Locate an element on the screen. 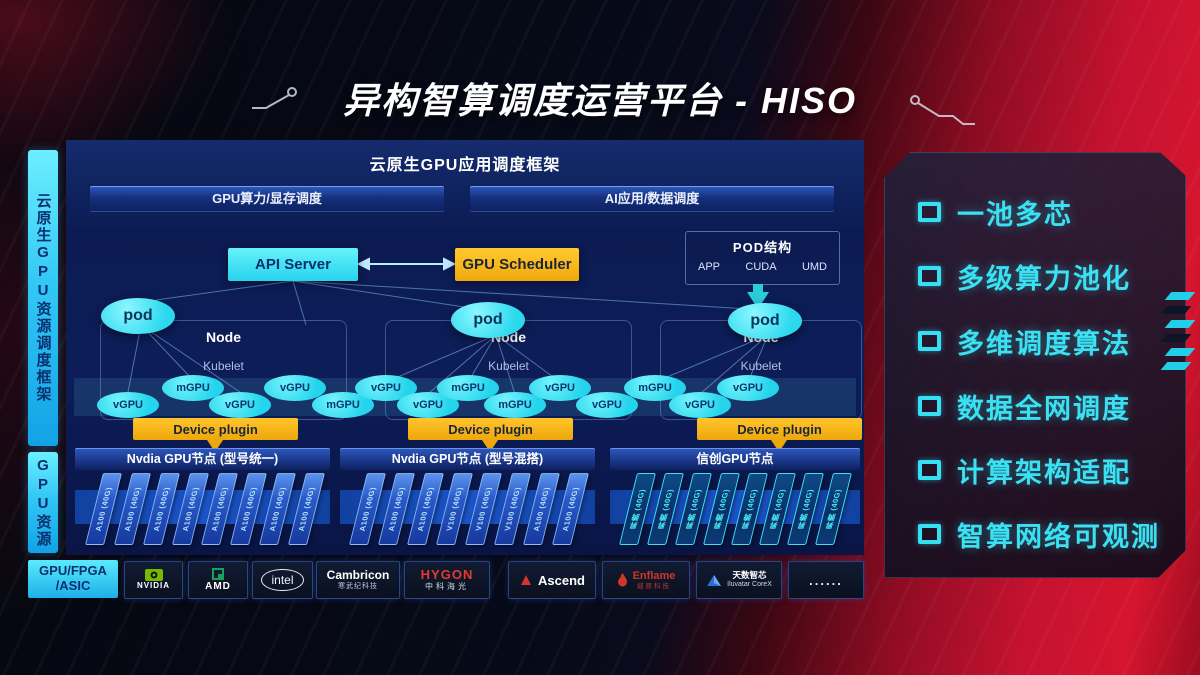 The image size is (1200, 675). sidebar-label-bottom-text: GPU资源 is located at coordinates (43, 502).